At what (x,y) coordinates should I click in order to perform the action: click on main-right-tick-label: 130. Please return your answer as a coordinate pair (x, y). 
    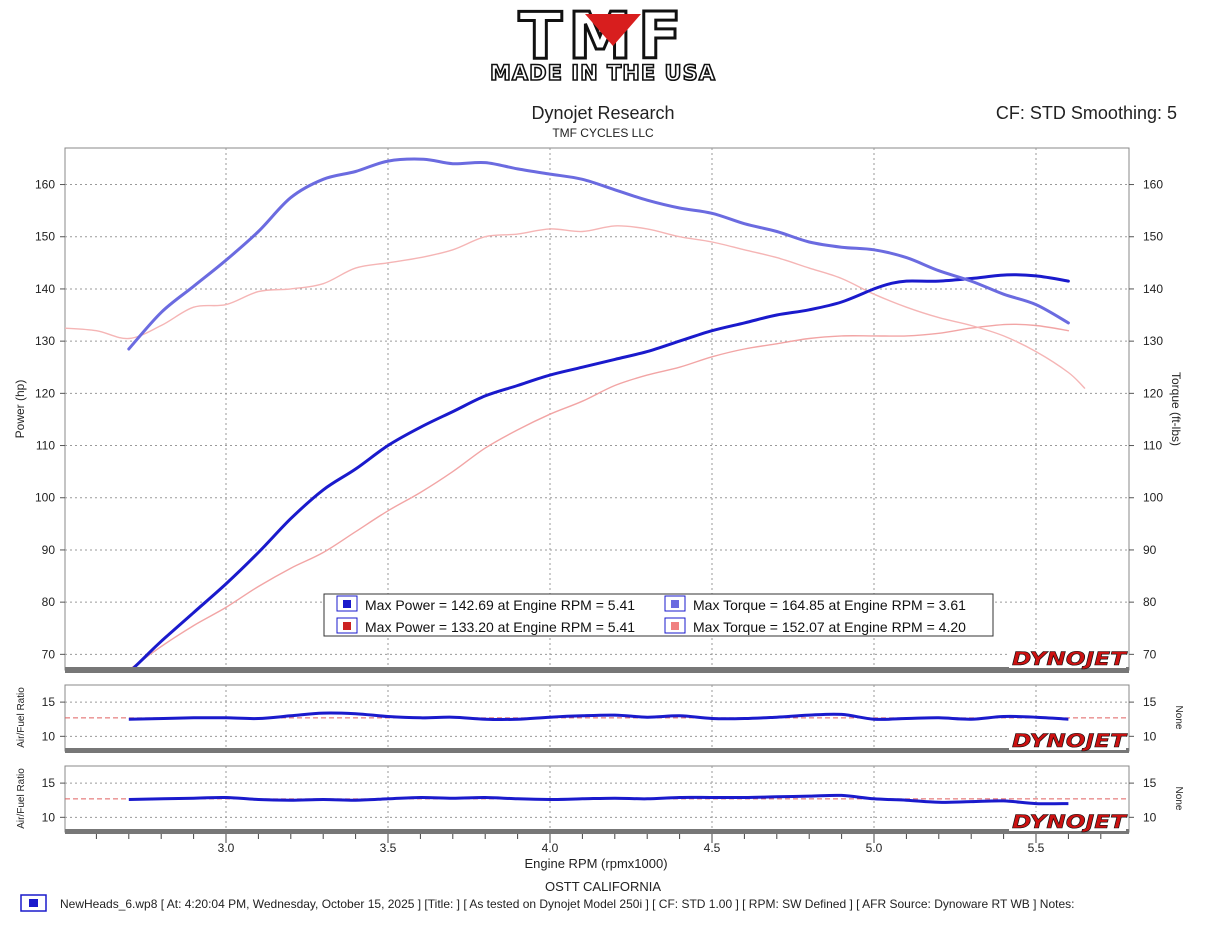
    Looking at the image, I should click on (1153, 341).